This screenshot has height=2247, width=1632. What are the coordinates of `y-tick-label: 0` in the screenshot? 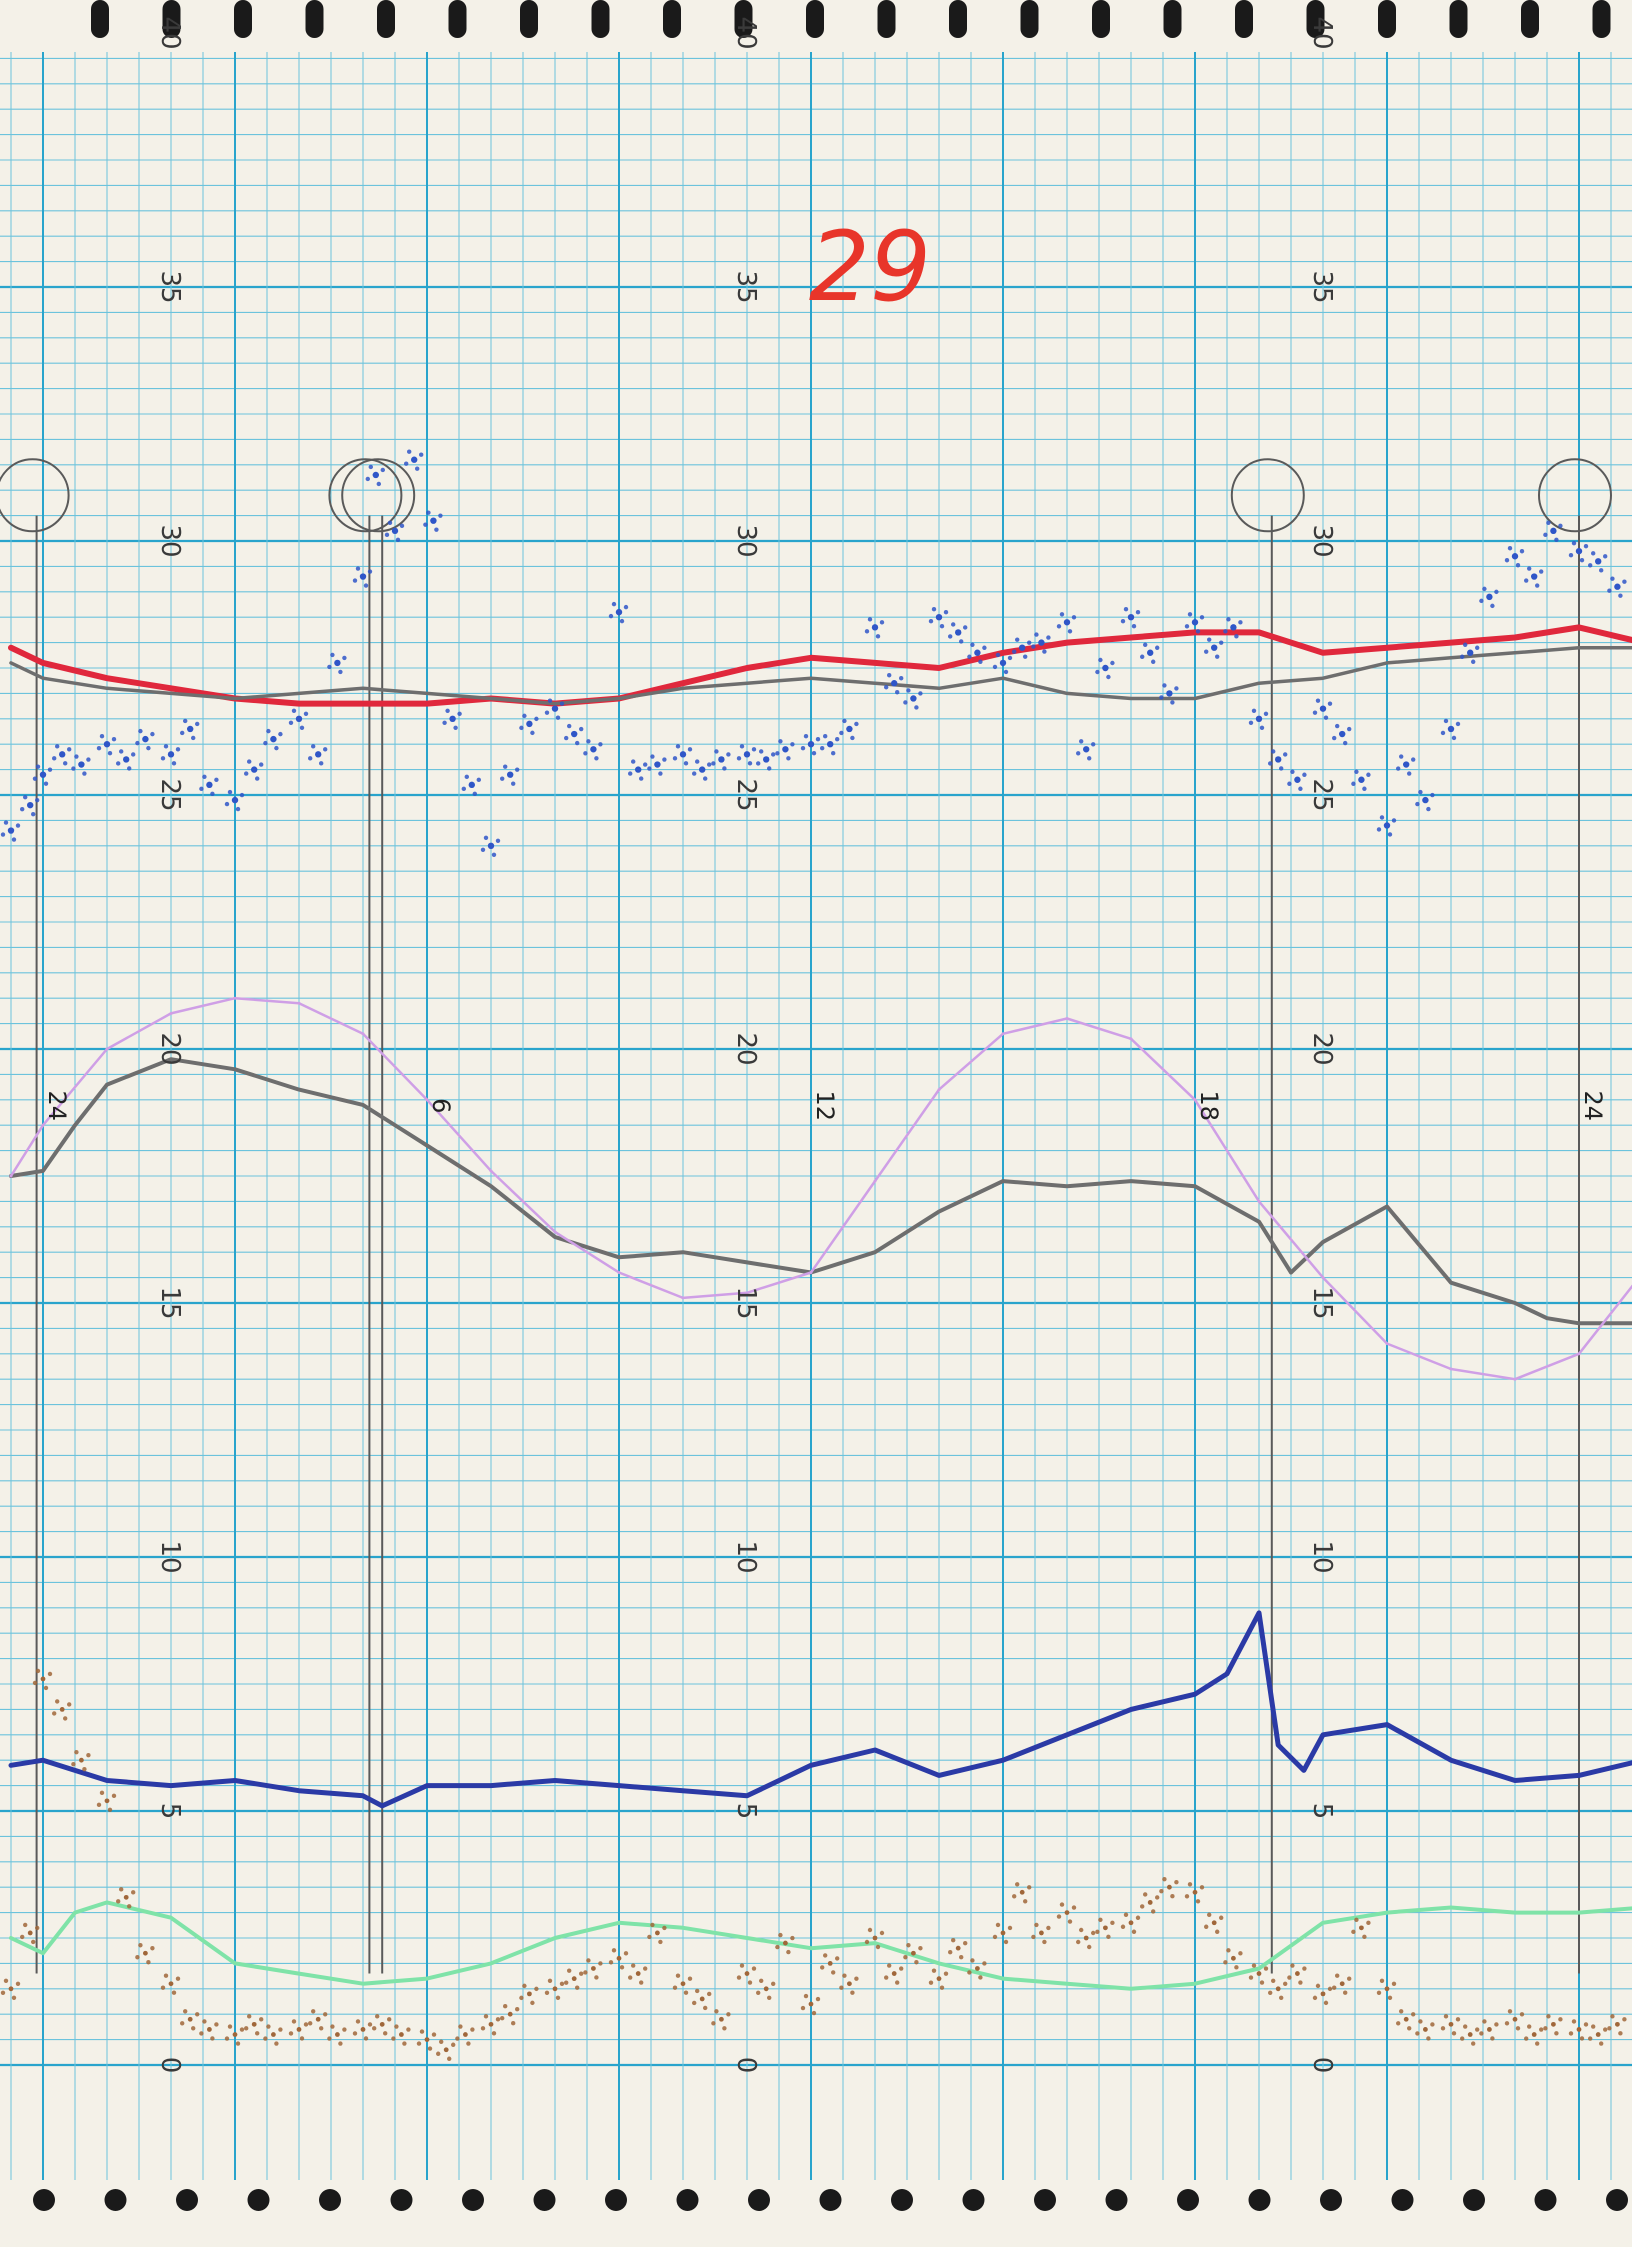 It's located at (746, 2065).